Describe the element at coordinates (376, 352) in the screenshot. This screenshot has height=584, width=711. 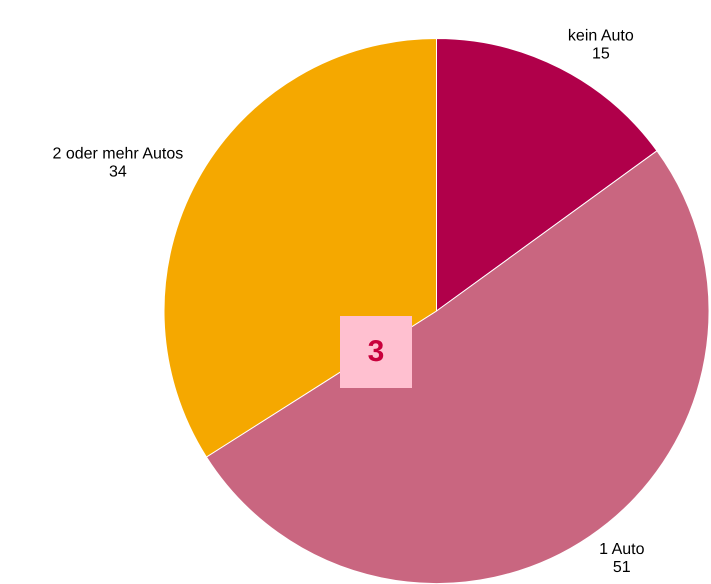
I see `text: 3` at that location.